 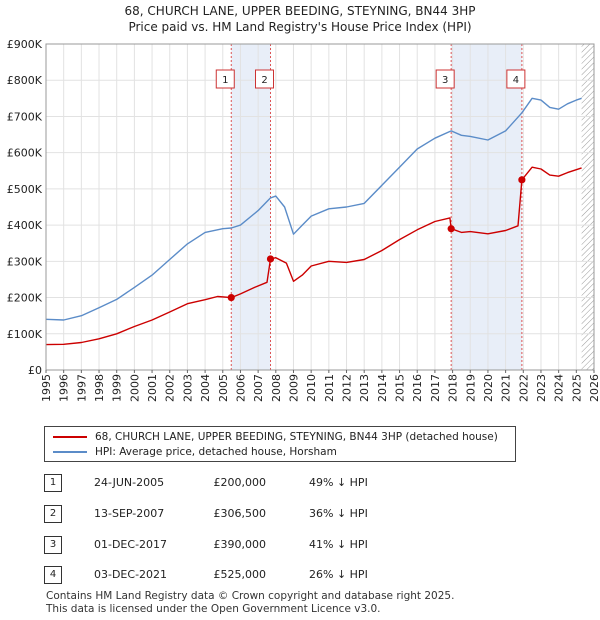 What do you see at coordinates (53, 575) in the screenshot?
I see `transaction-number: 4` at bounding box center [53, 575].